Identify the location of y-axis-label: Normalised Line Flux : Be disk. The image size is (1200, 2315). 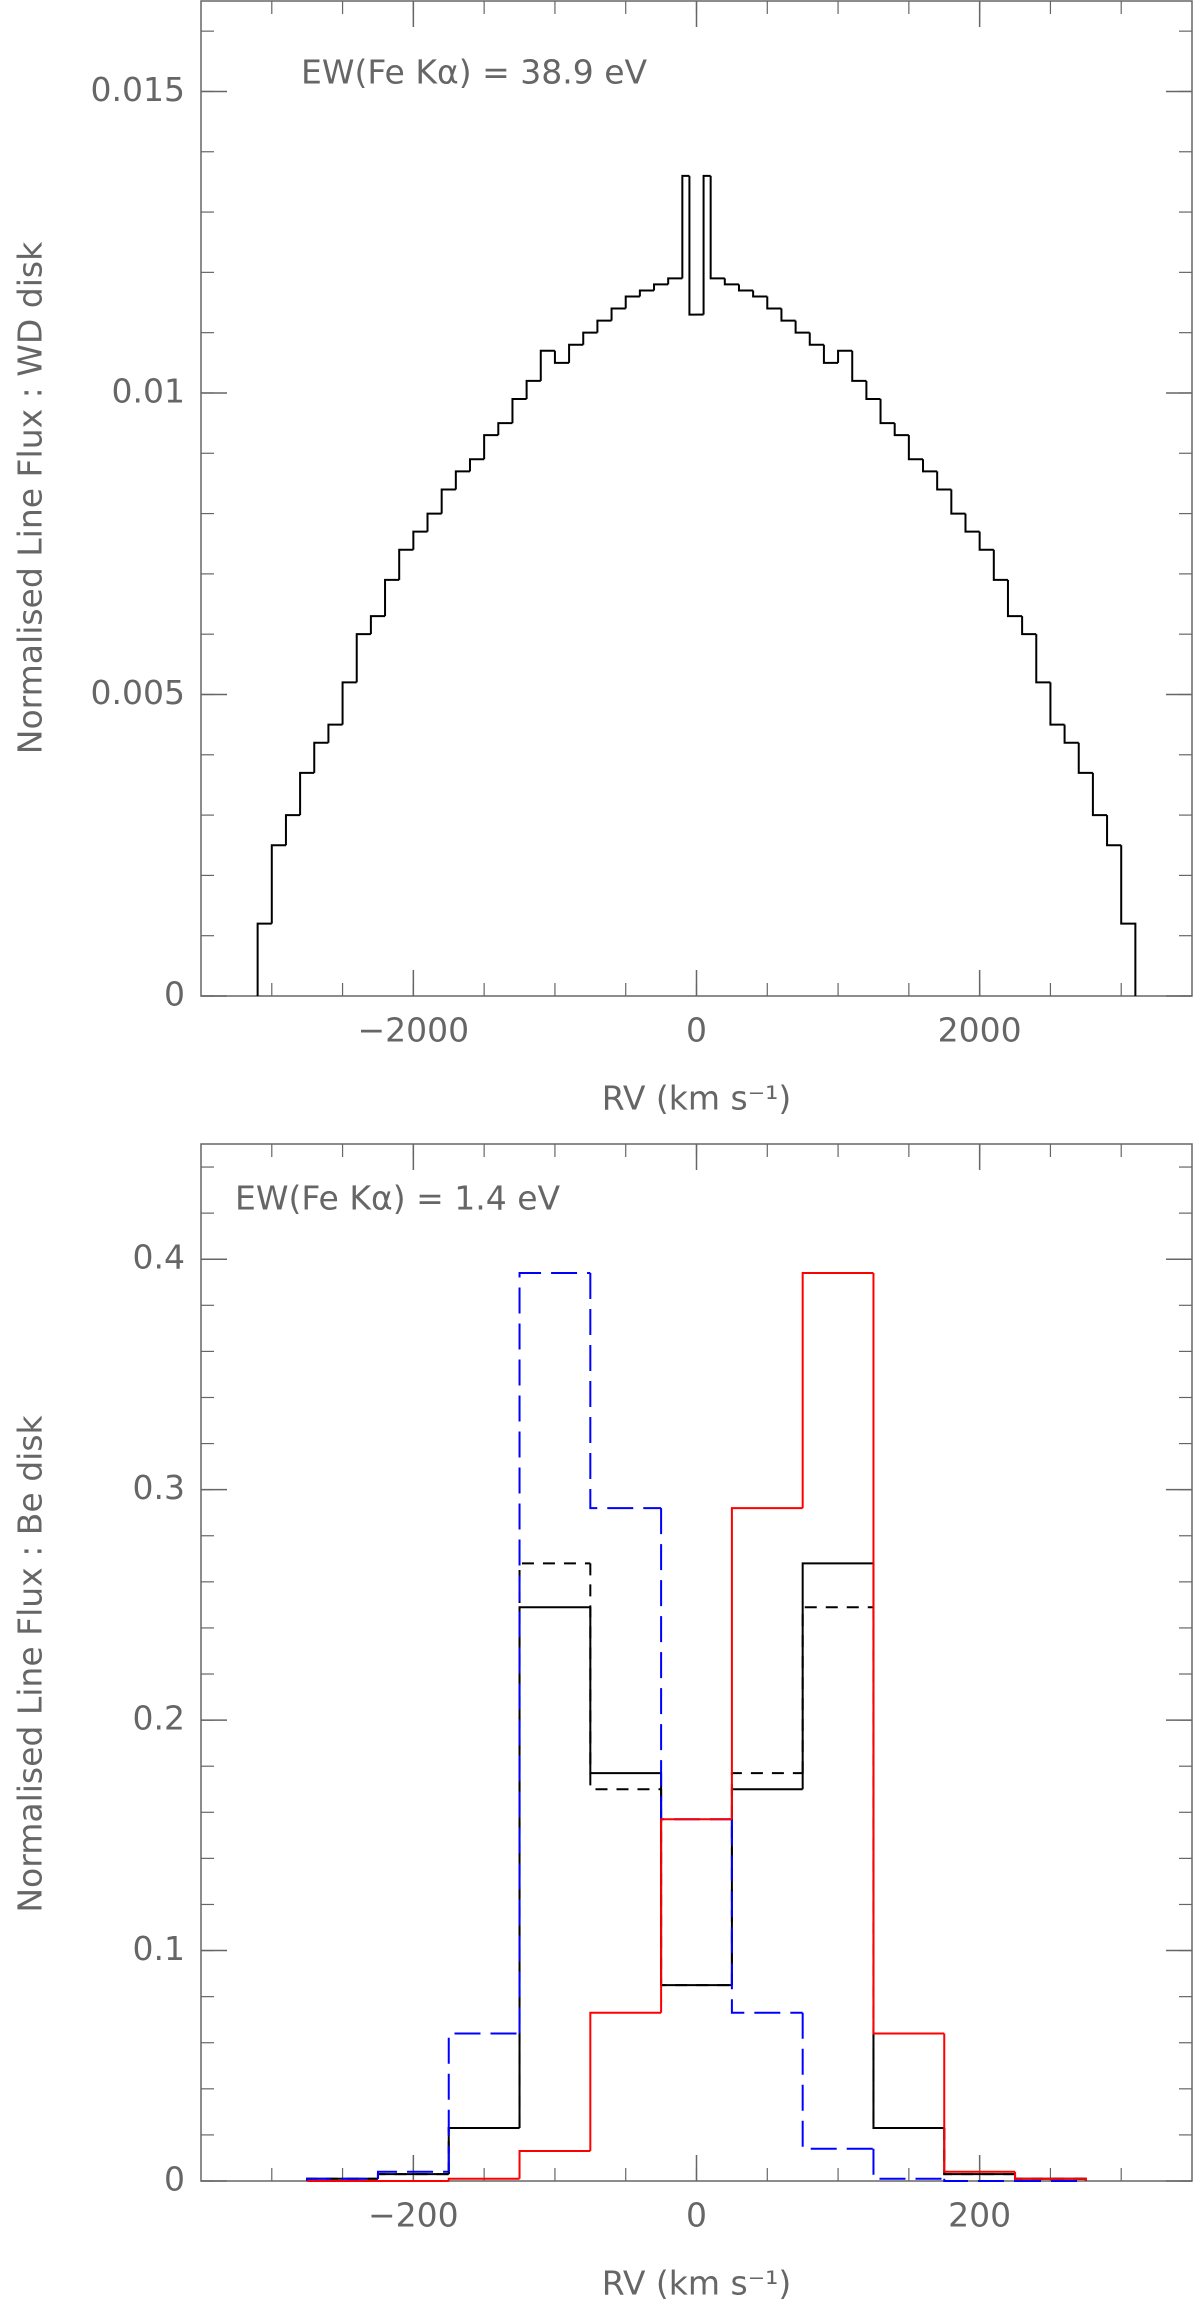
(30, 1663).